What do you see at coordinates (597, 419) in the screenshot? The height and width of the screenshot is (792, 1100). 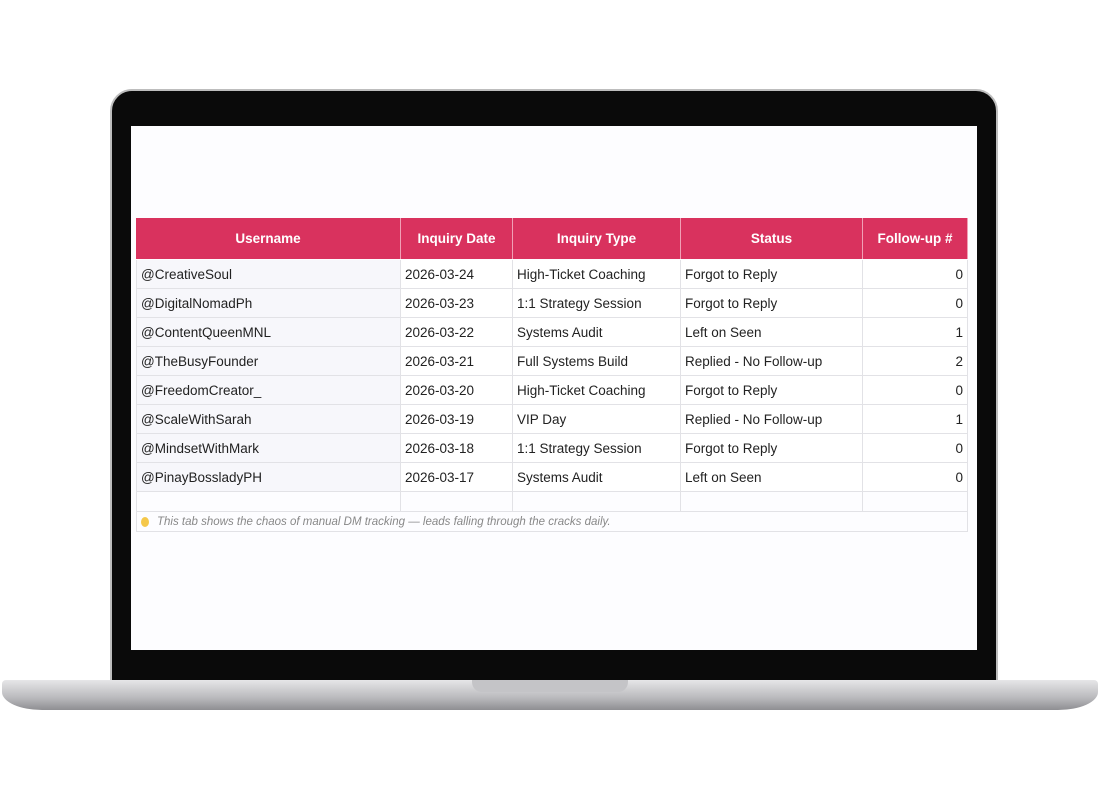 I see `cell: VIP Day` at bounding box center [597, 419].